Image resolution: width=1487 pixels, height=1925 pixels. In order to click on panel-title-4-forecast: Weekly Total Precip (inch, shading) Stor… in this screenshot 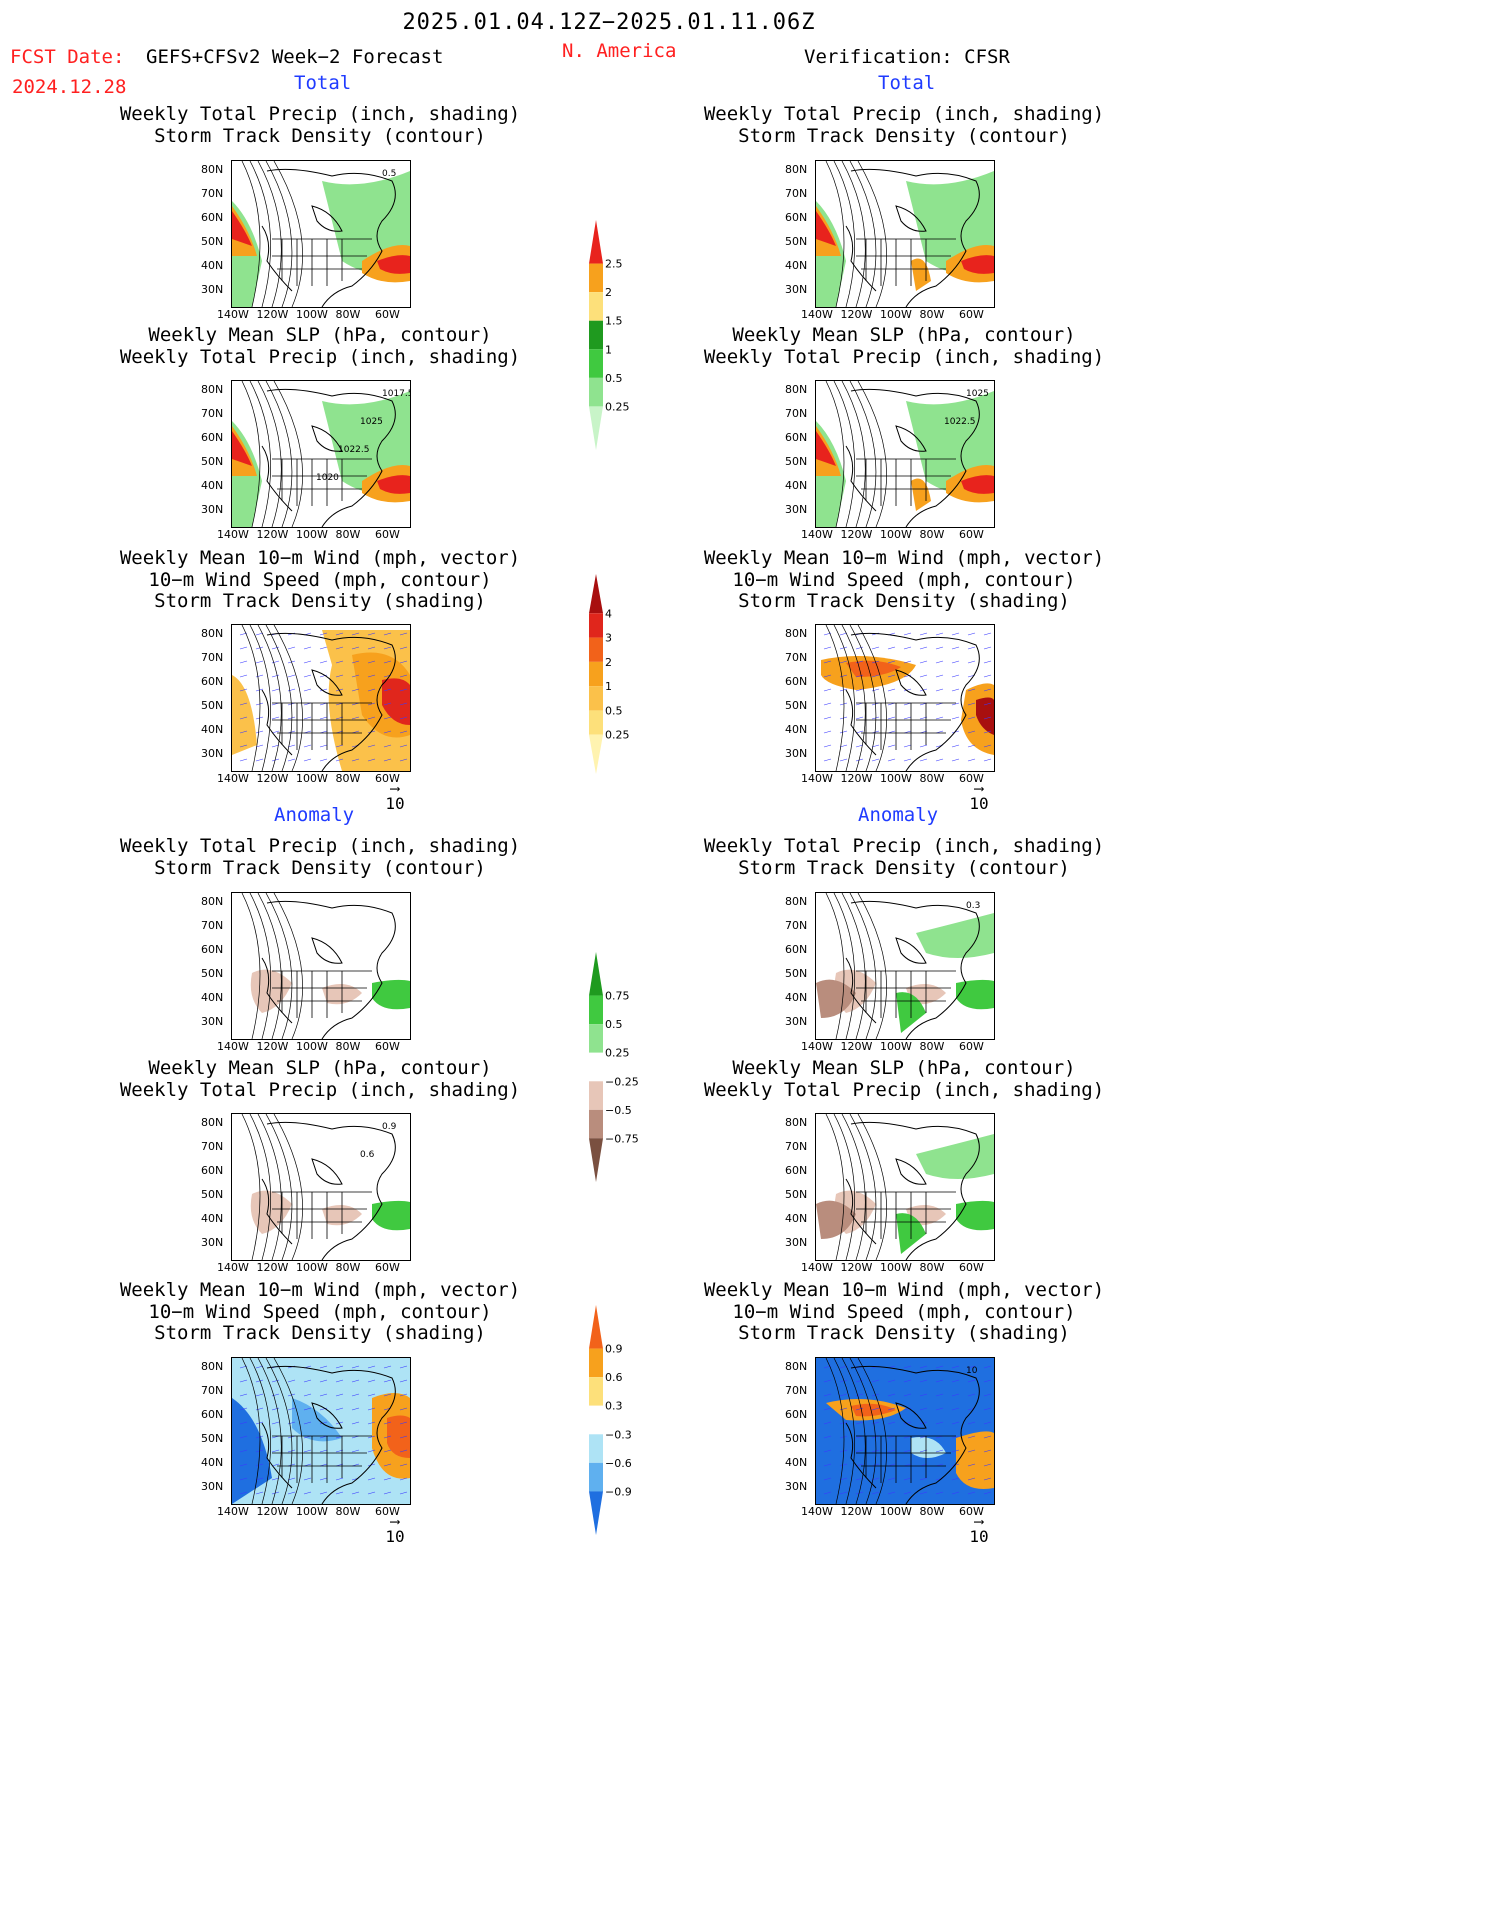, I will do `click(320, 857)`.